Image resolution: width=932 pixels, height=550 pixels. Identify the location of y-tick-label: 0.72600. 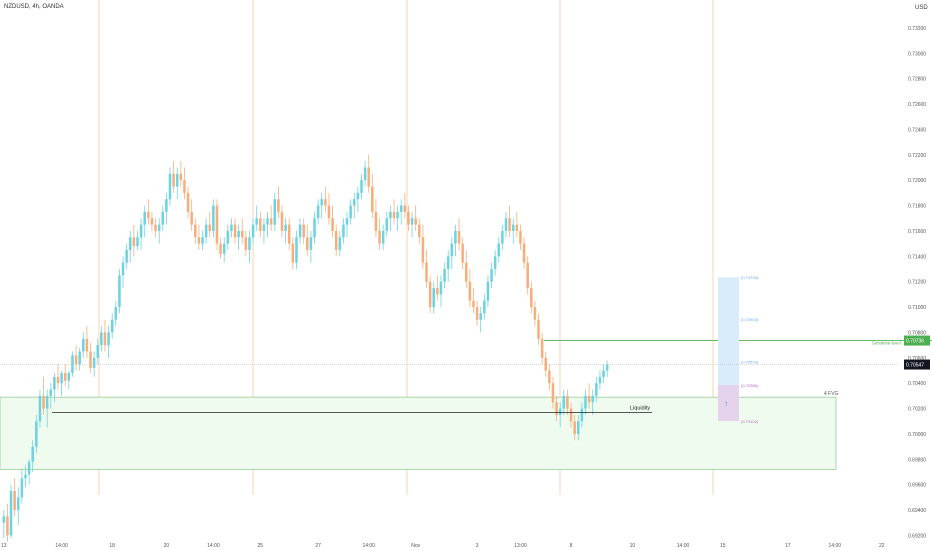
(917, 105).